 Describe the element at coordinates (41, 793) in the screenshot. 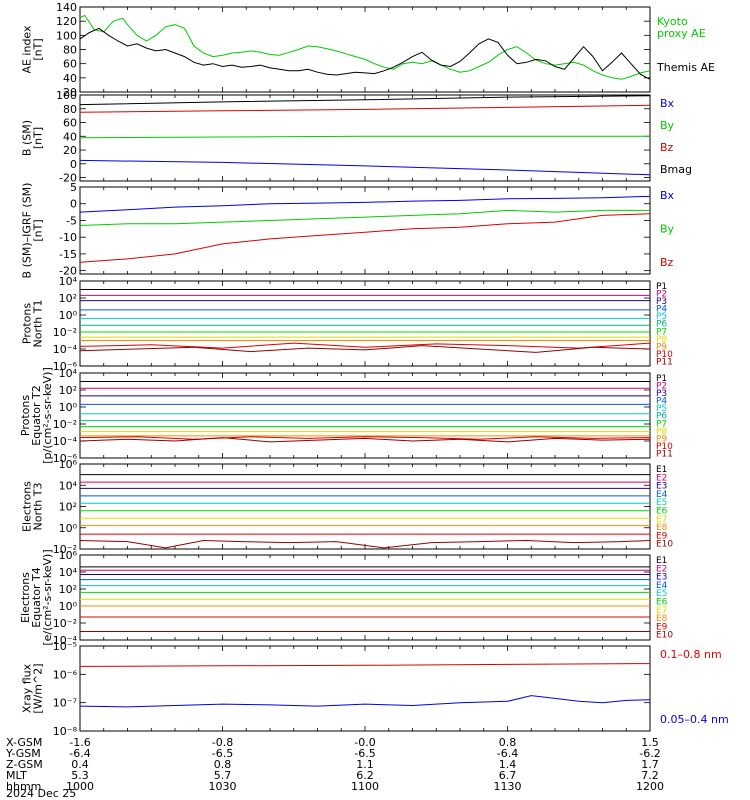

I see `date-label: 2024 Dec 25` at that location.